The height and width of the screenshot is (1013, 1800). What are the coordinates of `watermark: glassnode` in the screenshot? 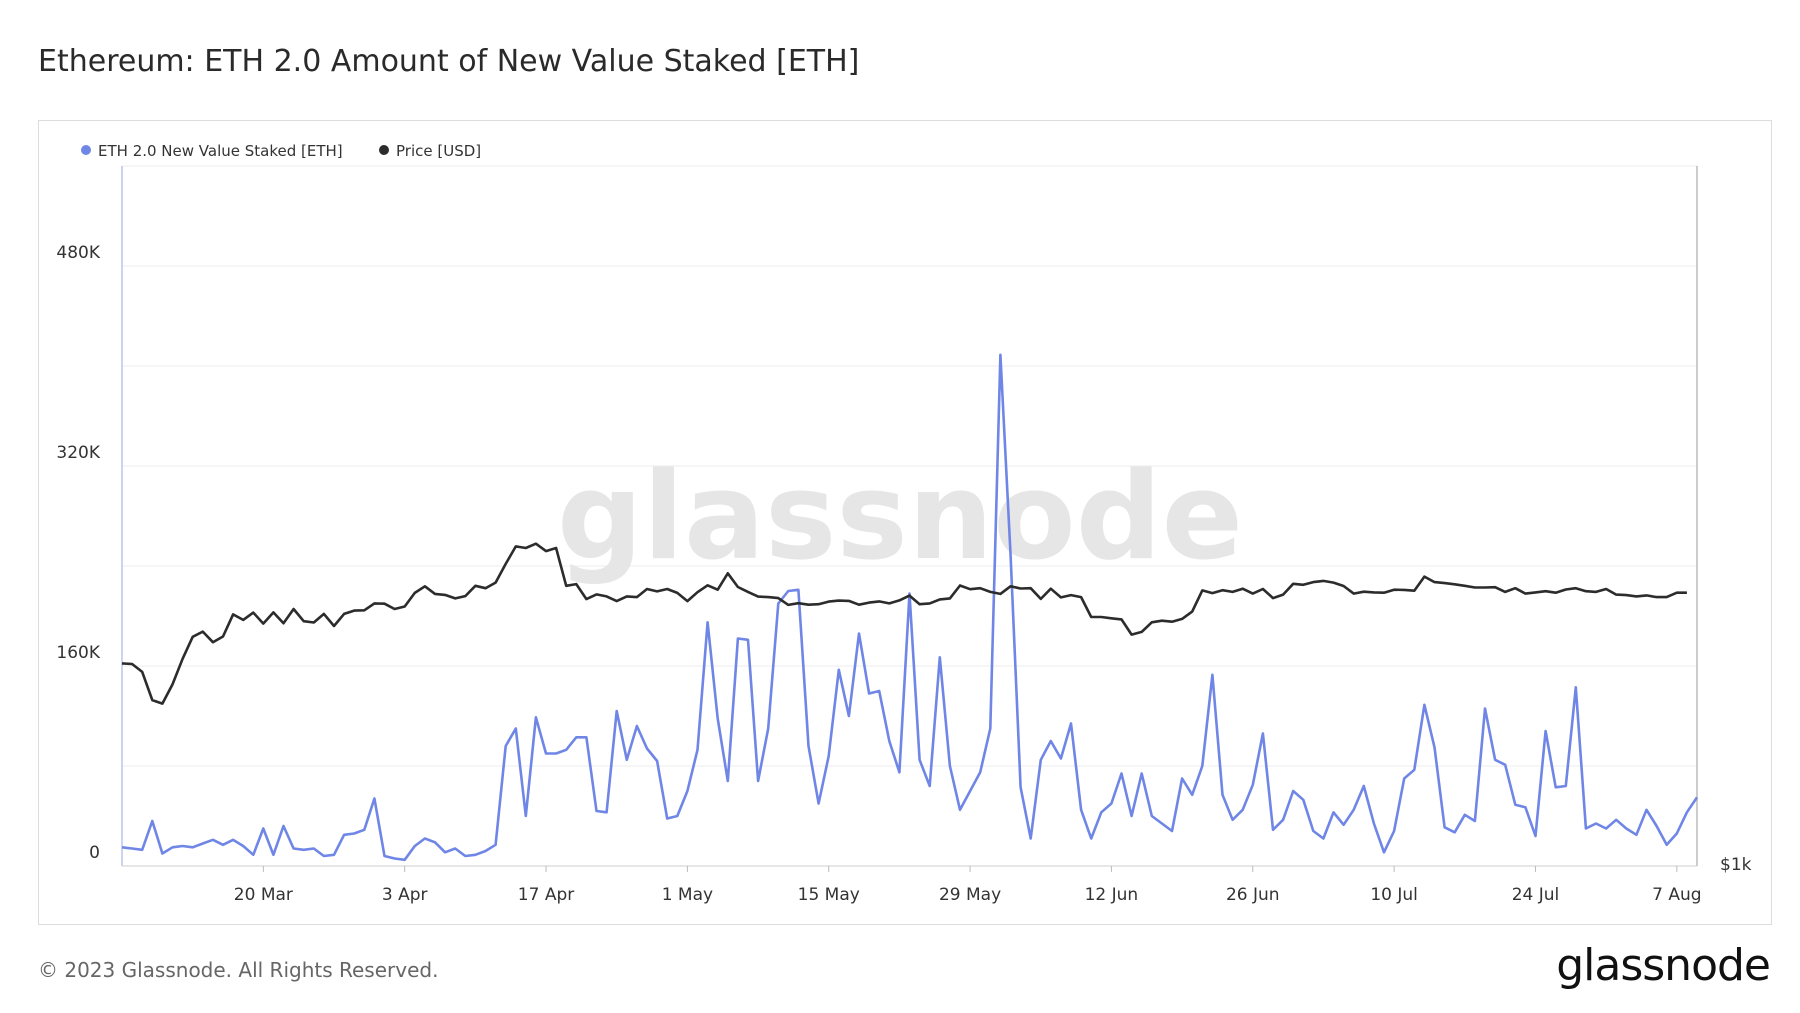 It's located at (900, 517).